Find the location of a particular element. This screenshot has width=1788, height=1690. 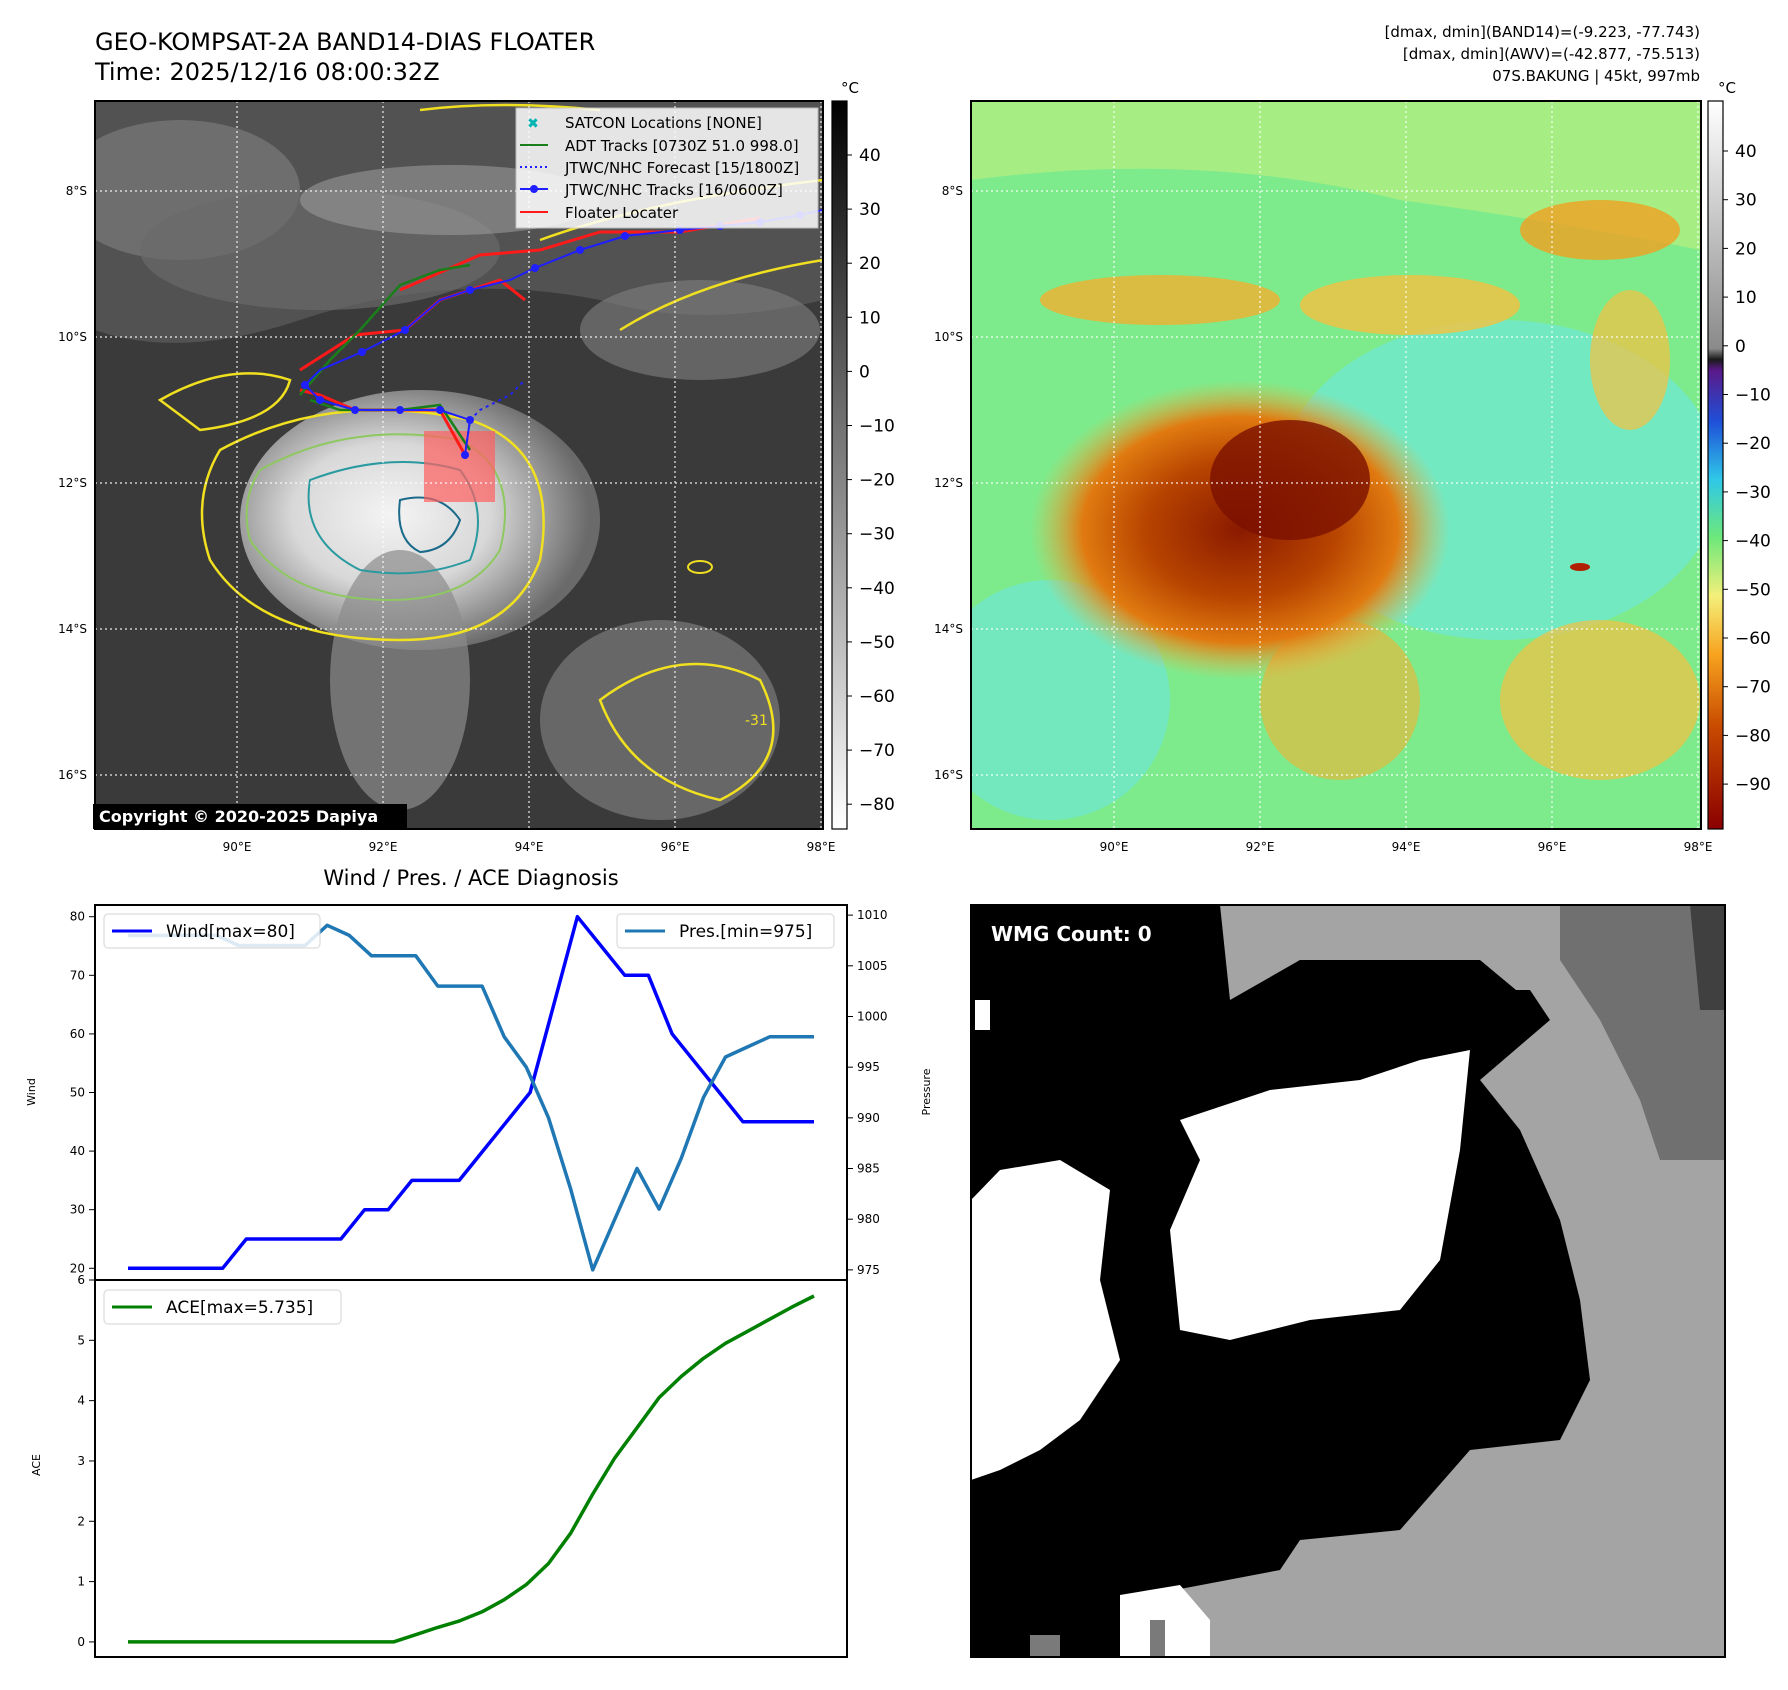

svg-text: Floater Locater is located at coordinates (622, 213).